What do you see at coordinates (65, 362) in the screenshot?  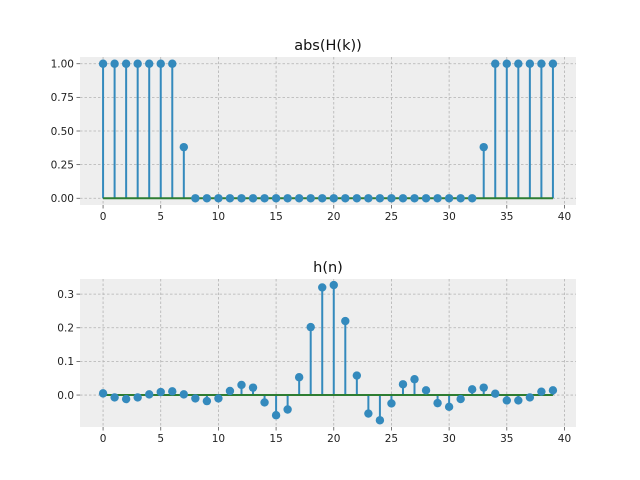 I see `y-tick-label: 0.1` at bounding box center [65, 362].